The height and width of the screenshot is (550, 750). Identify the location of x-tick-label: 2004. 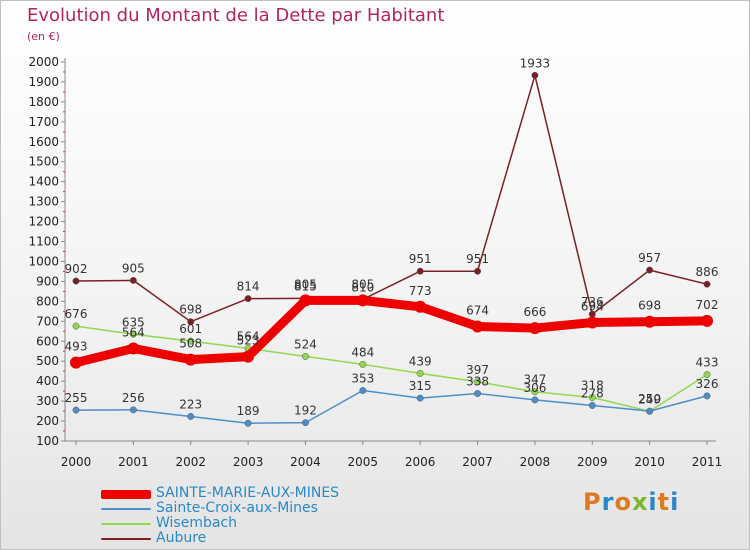
(305, 462).